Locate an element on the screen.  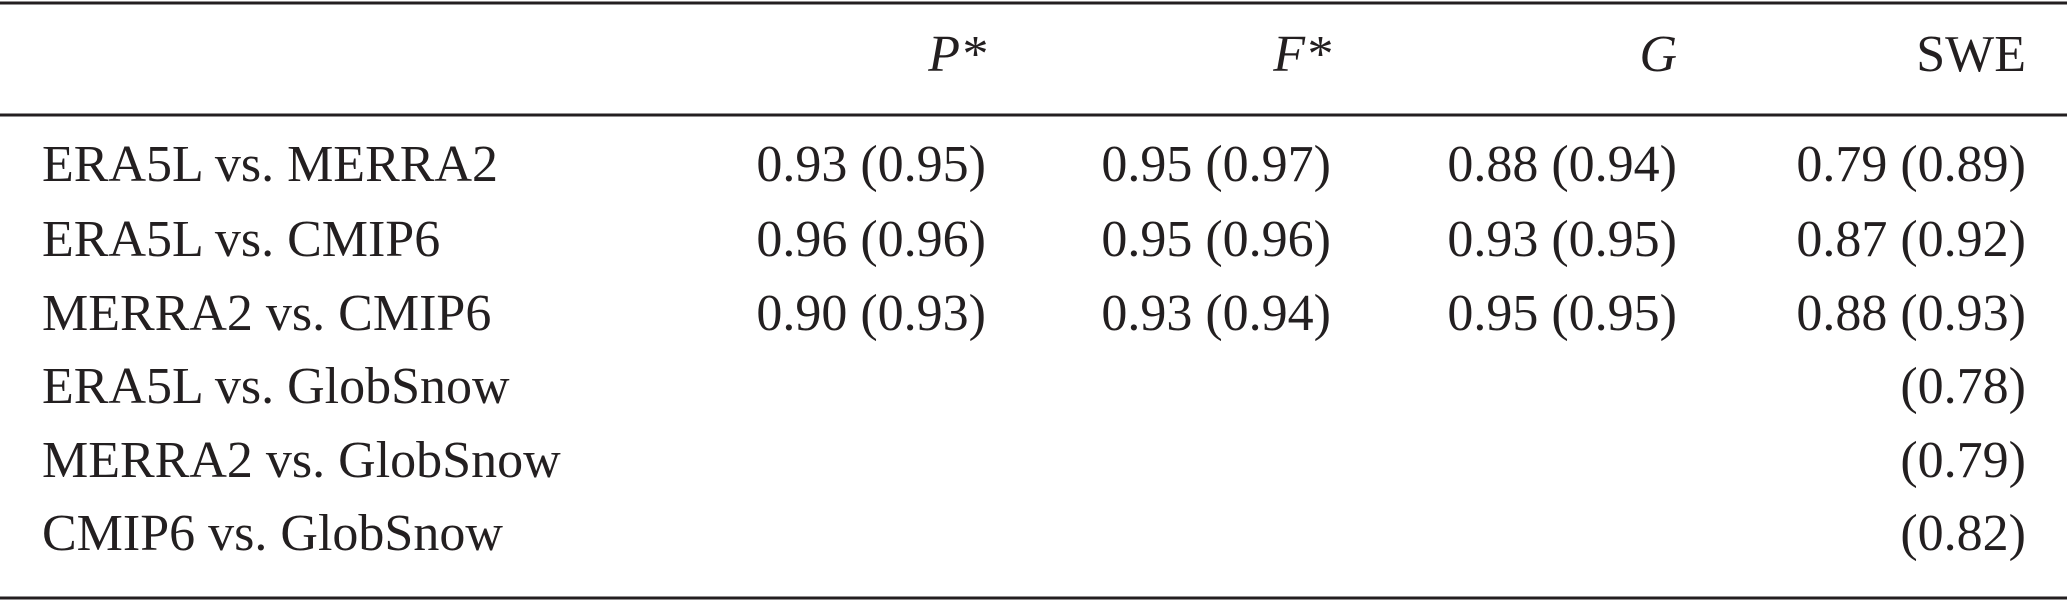
cell: (0.78) is located at coordinates (1963, 386).